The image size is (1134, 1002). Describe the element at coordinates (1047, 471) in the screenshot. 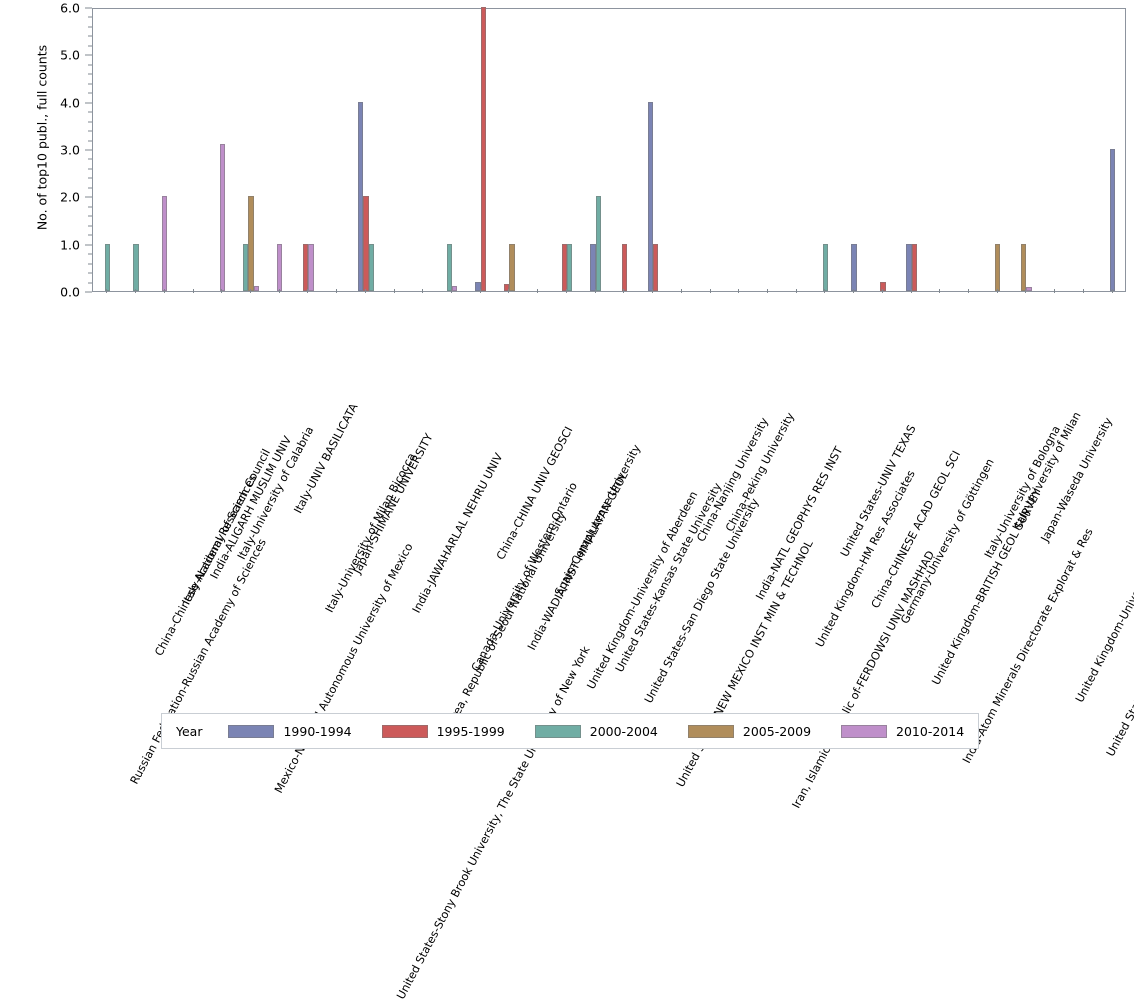

I see `x-tick-label-text: Italy-University of Milan` at that location.